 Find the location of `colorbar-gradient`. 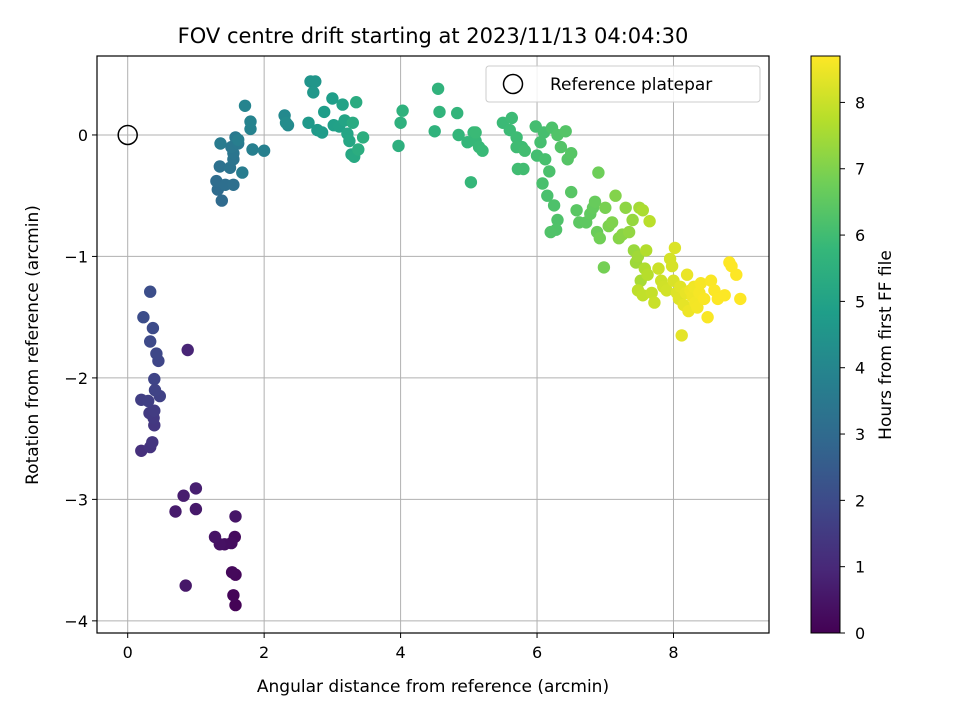

colorbar-gradient is located at coordinates (825, 344).